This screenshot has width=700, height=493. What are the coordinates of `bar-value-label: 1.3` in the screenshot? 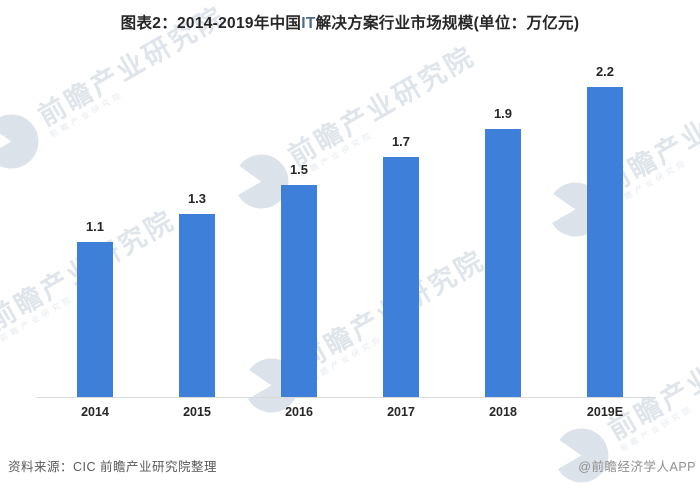 It's located at (197, 198).